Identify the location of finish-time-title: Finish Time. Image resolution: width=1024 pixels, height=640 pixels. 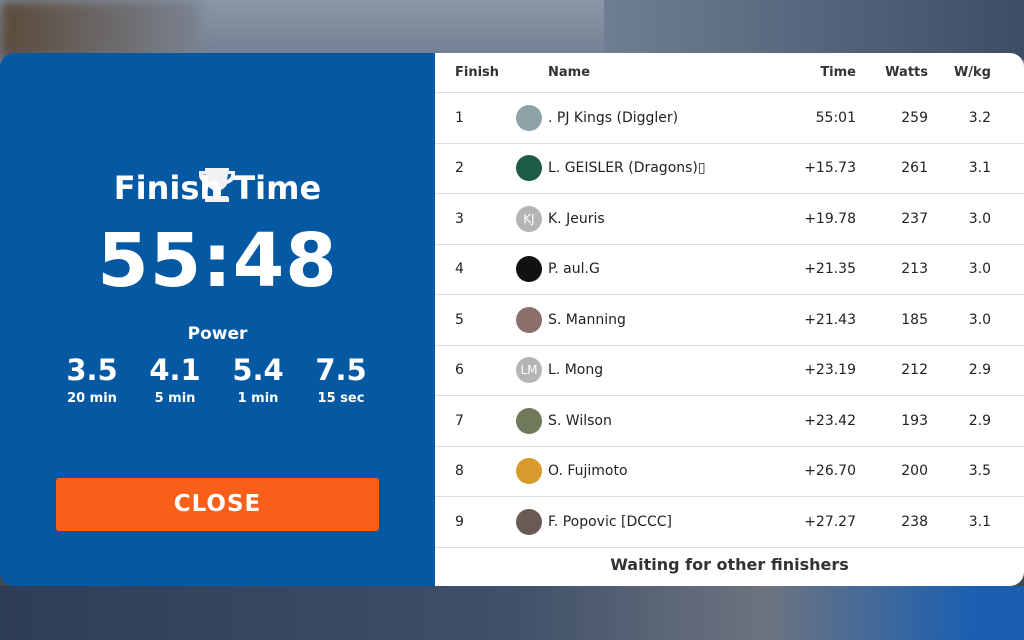
(217, 188).